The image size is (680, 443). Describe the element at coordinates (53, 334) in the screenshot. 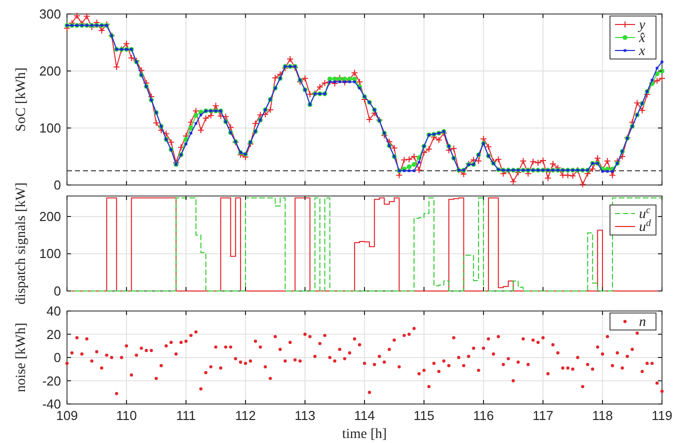

I see `y-tick-label: 20` at that location.